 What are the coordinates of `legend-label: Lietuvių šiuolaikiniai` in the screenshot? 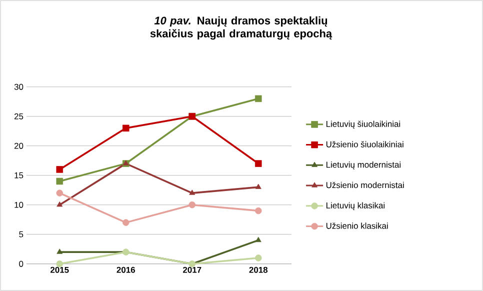 It's located at (363, 124).